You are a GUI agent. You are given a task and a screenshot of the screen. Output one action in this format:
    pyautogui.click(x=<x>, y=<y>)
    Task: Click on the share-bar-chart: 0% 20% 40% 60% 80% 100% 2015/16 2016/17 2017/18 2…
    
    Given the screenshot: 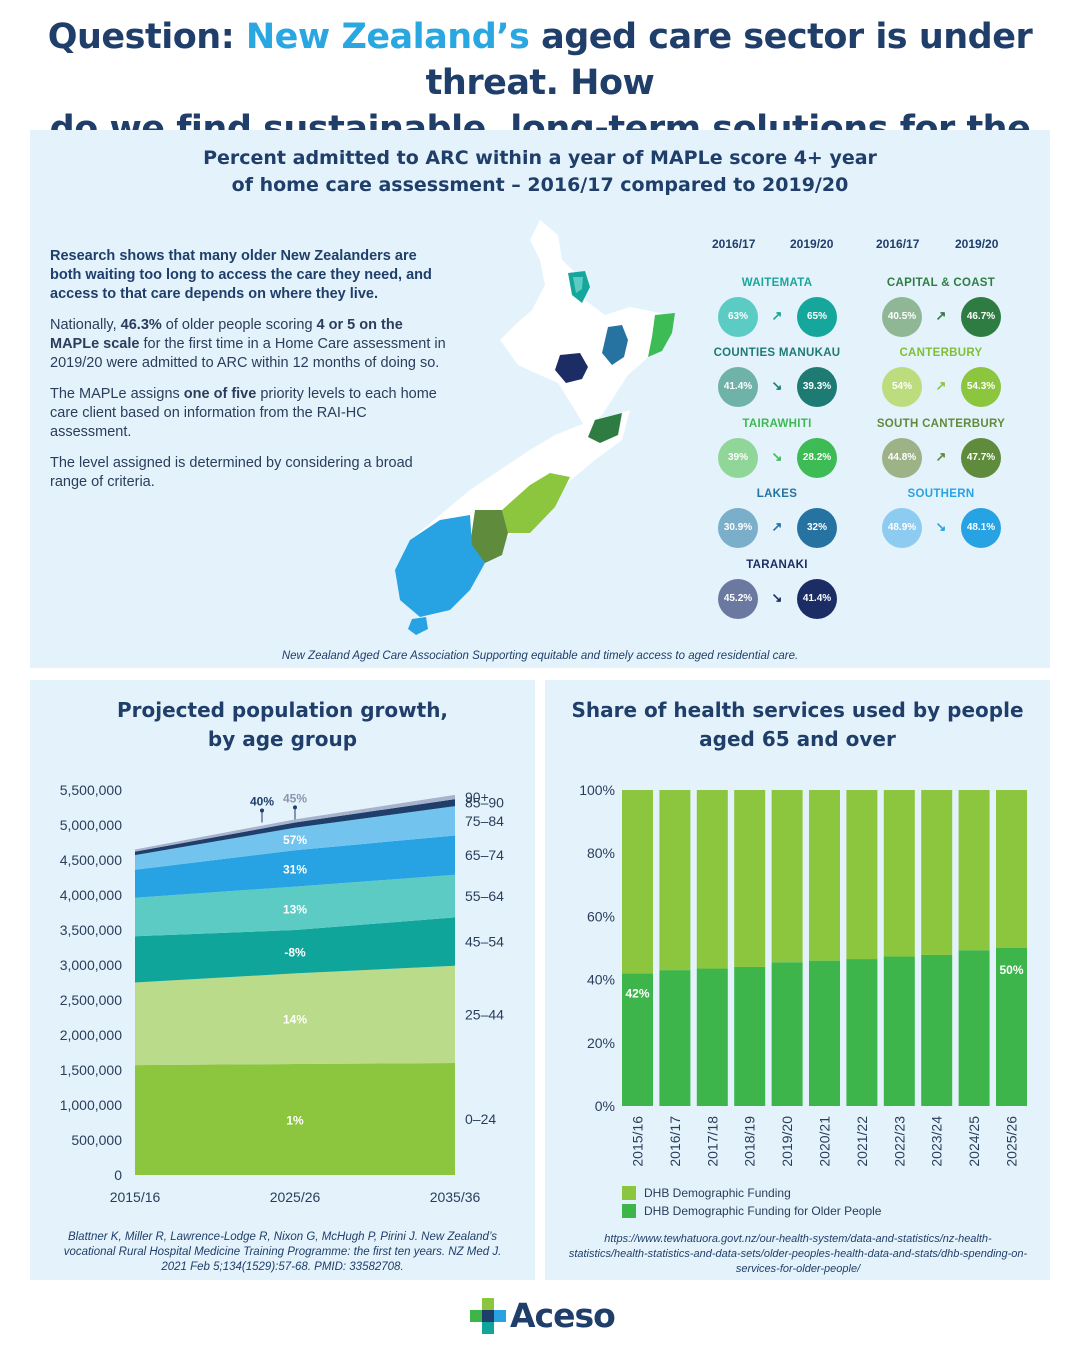 What is the action you would take?
    pyautogui.click(x=803, y=974)
    